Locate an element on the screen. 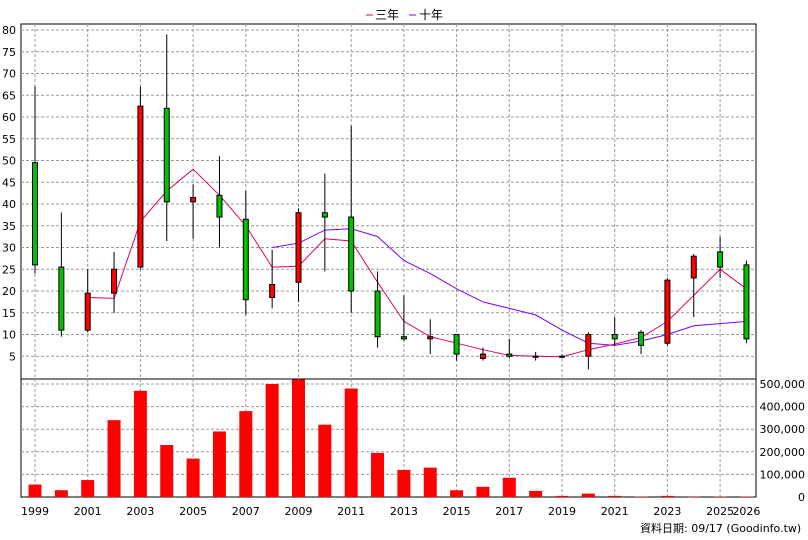 This screenshot has height=540, width=808. year-tick-label: 2013 is located at coordinates (404, 511).